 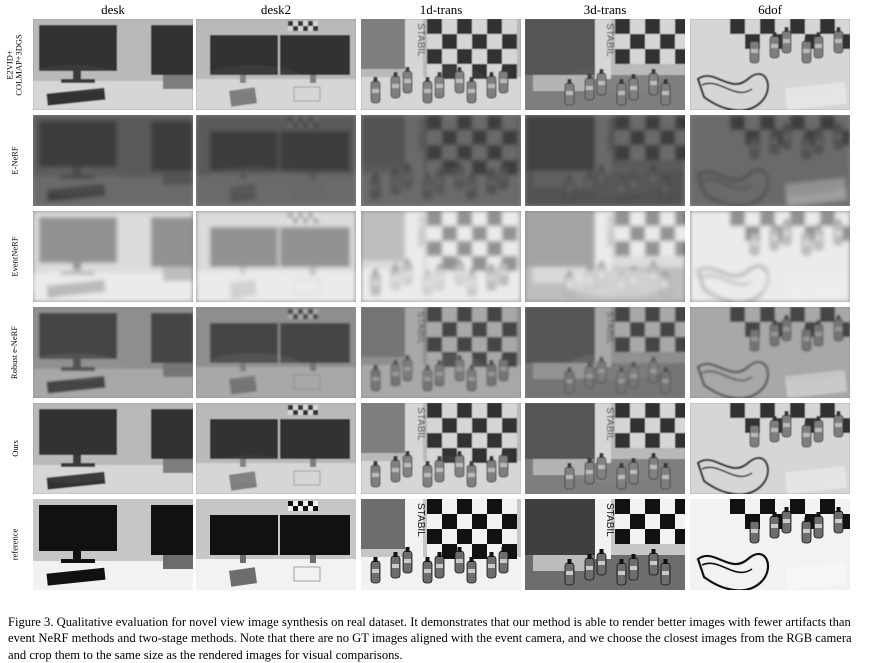 I want to click on column-header-6dof: 6dof, so click(x=770, y=9).